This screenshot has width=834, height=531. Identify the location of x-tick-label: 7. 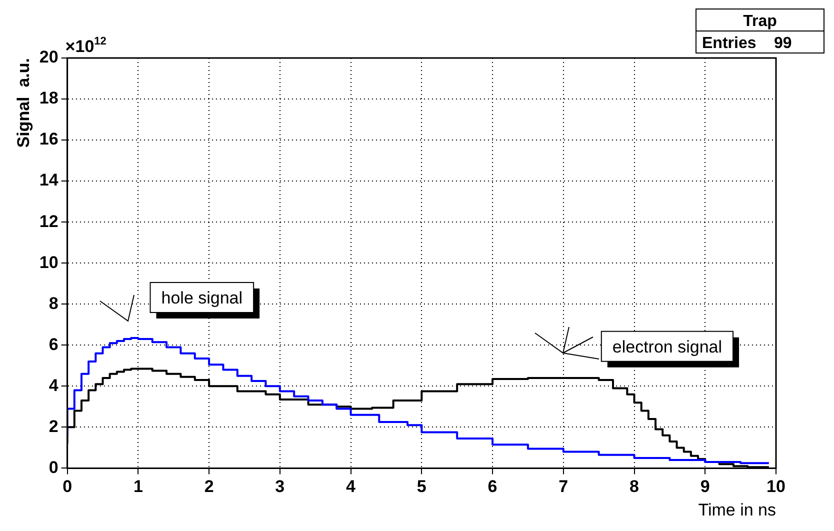
(563, 486).